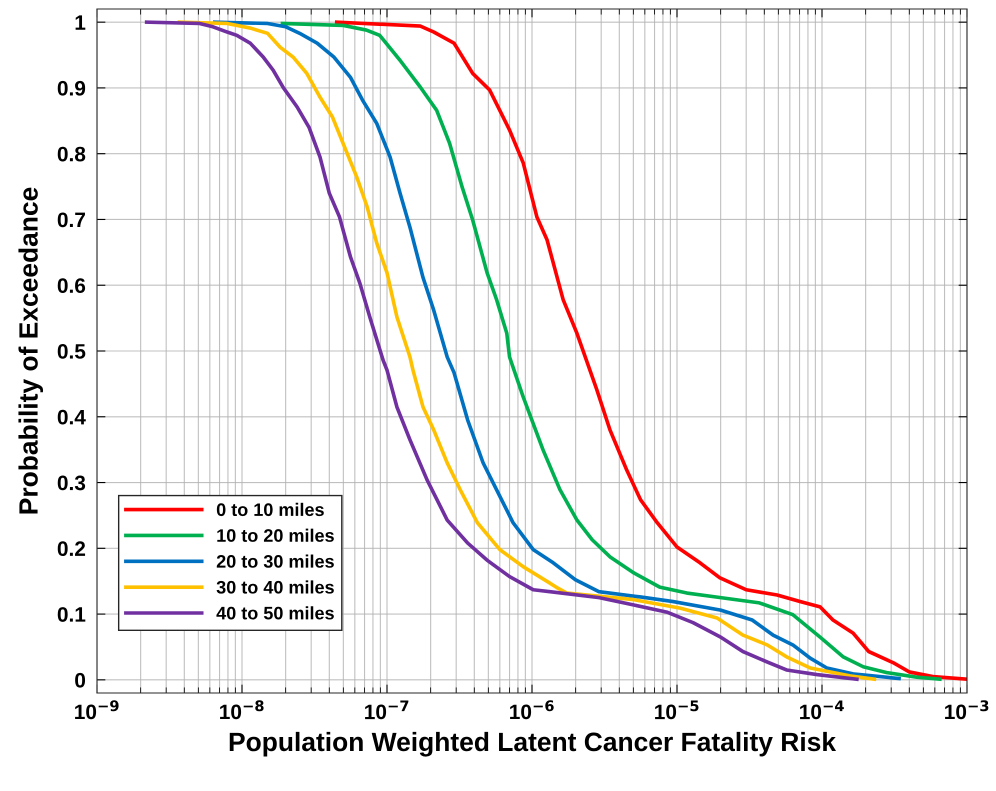 This screenshot has height=791, width=996. Describe the element at coordinates (72, 351) in the screenshot. I see `y-tick-label: 0.5` at that location.